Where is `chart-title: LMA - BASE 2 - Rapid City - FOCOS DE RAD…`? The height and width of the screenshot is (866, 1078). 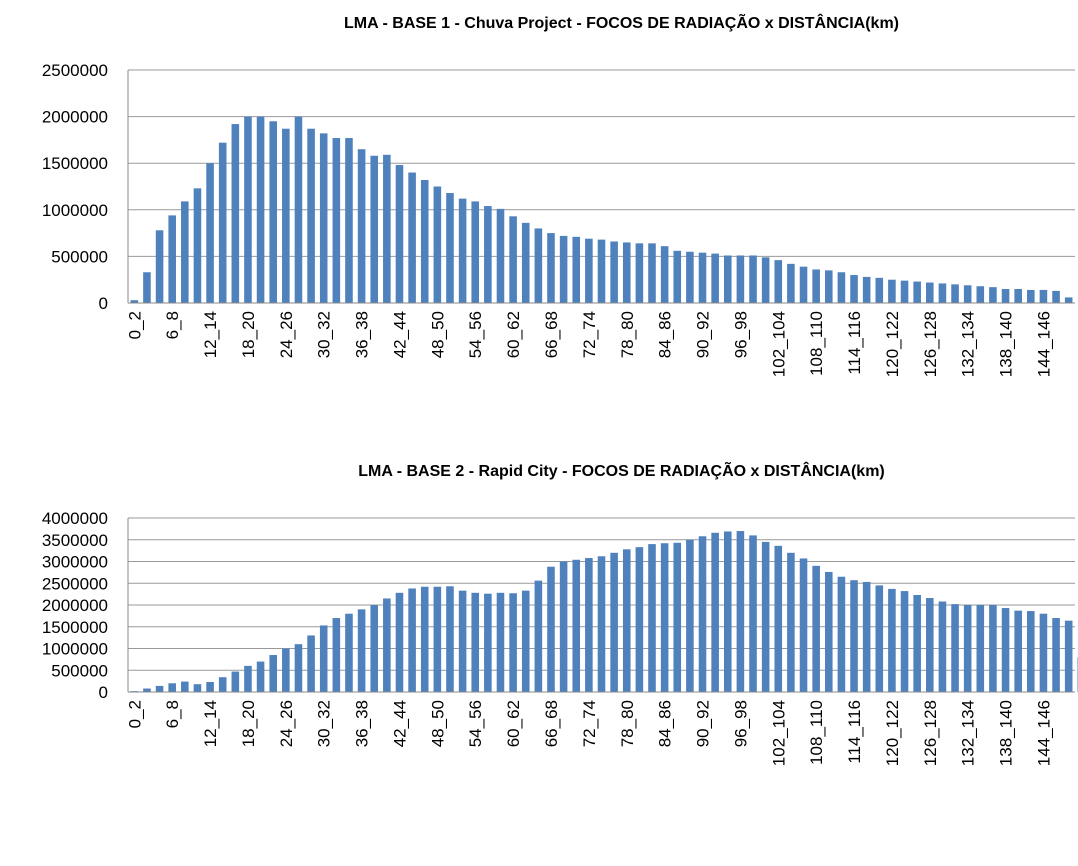 chart-title: LMA - BASE 2 - Rapid City - FOCOS DE RAD… is located at coordinates (621, 470).